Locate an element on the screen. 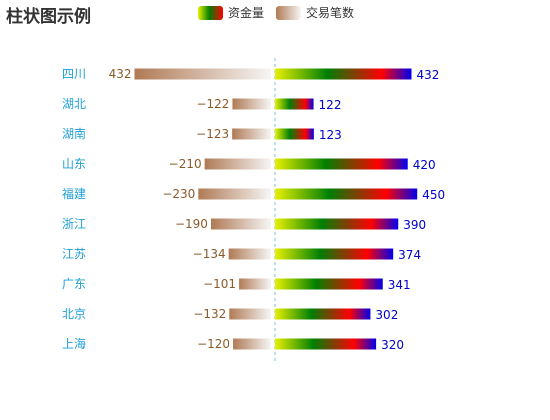 This screenshot has width=550, height=420. data-label-fund-amount: 432 is located at coordinates (428, 75).